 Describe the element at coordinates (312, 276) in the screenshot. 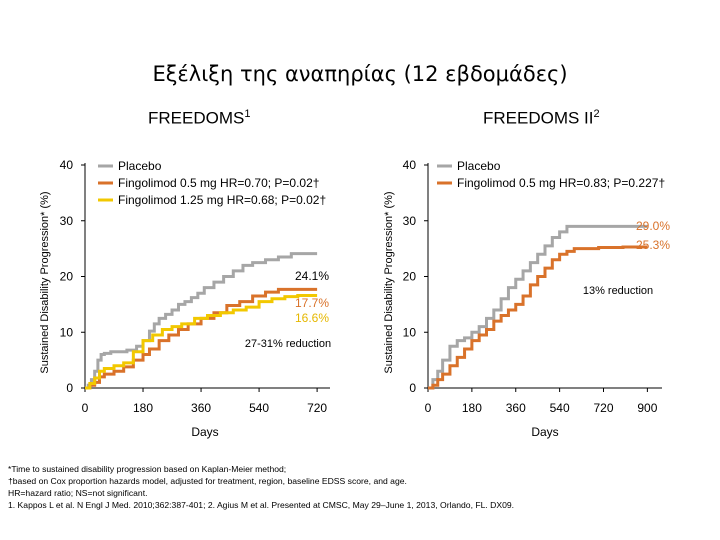

I see `end-value-label: 24.1%` at that location.